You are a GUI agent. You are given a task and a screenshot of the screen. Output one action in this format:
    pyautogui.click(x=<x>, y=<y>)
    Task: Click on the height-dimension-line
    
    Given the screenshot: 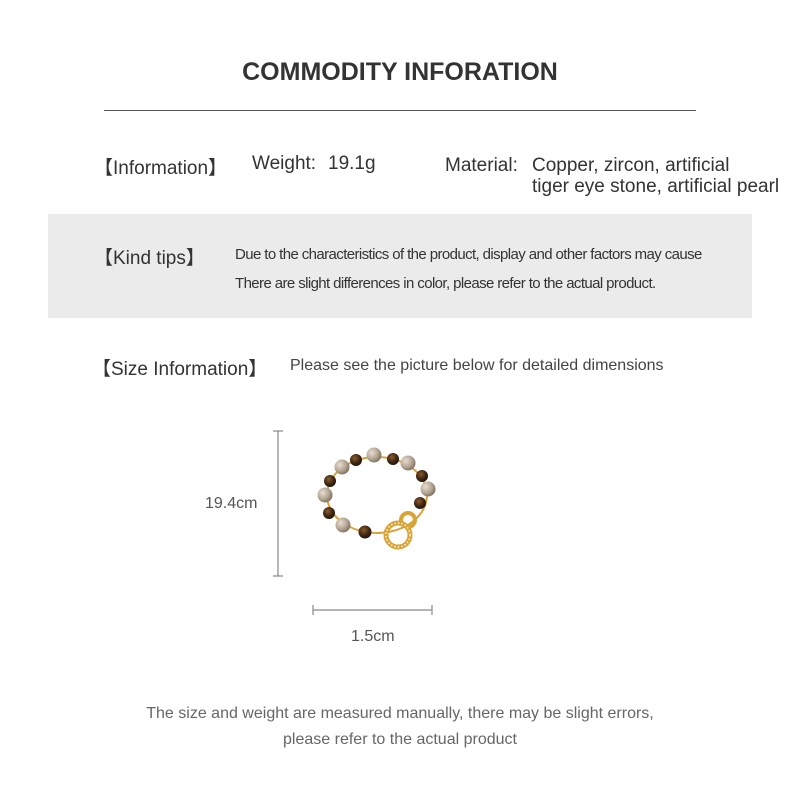 What is the action you would take?
    pyautogui.click(x=278, y=503)
    